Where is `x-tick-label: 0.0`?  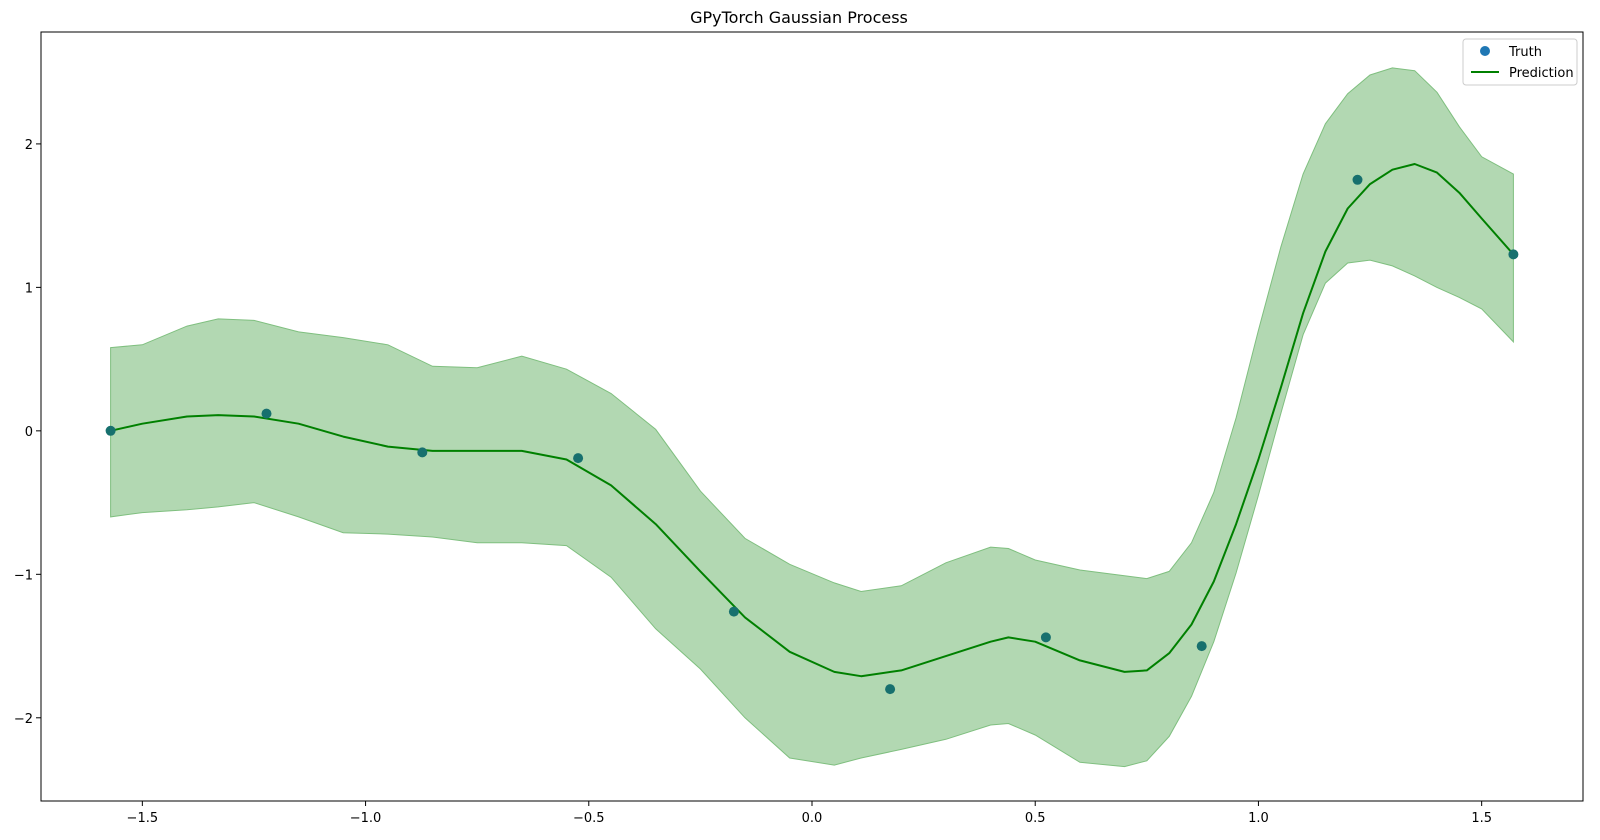
x-tick-label: 0.0 is located at coordinates (812, 818).